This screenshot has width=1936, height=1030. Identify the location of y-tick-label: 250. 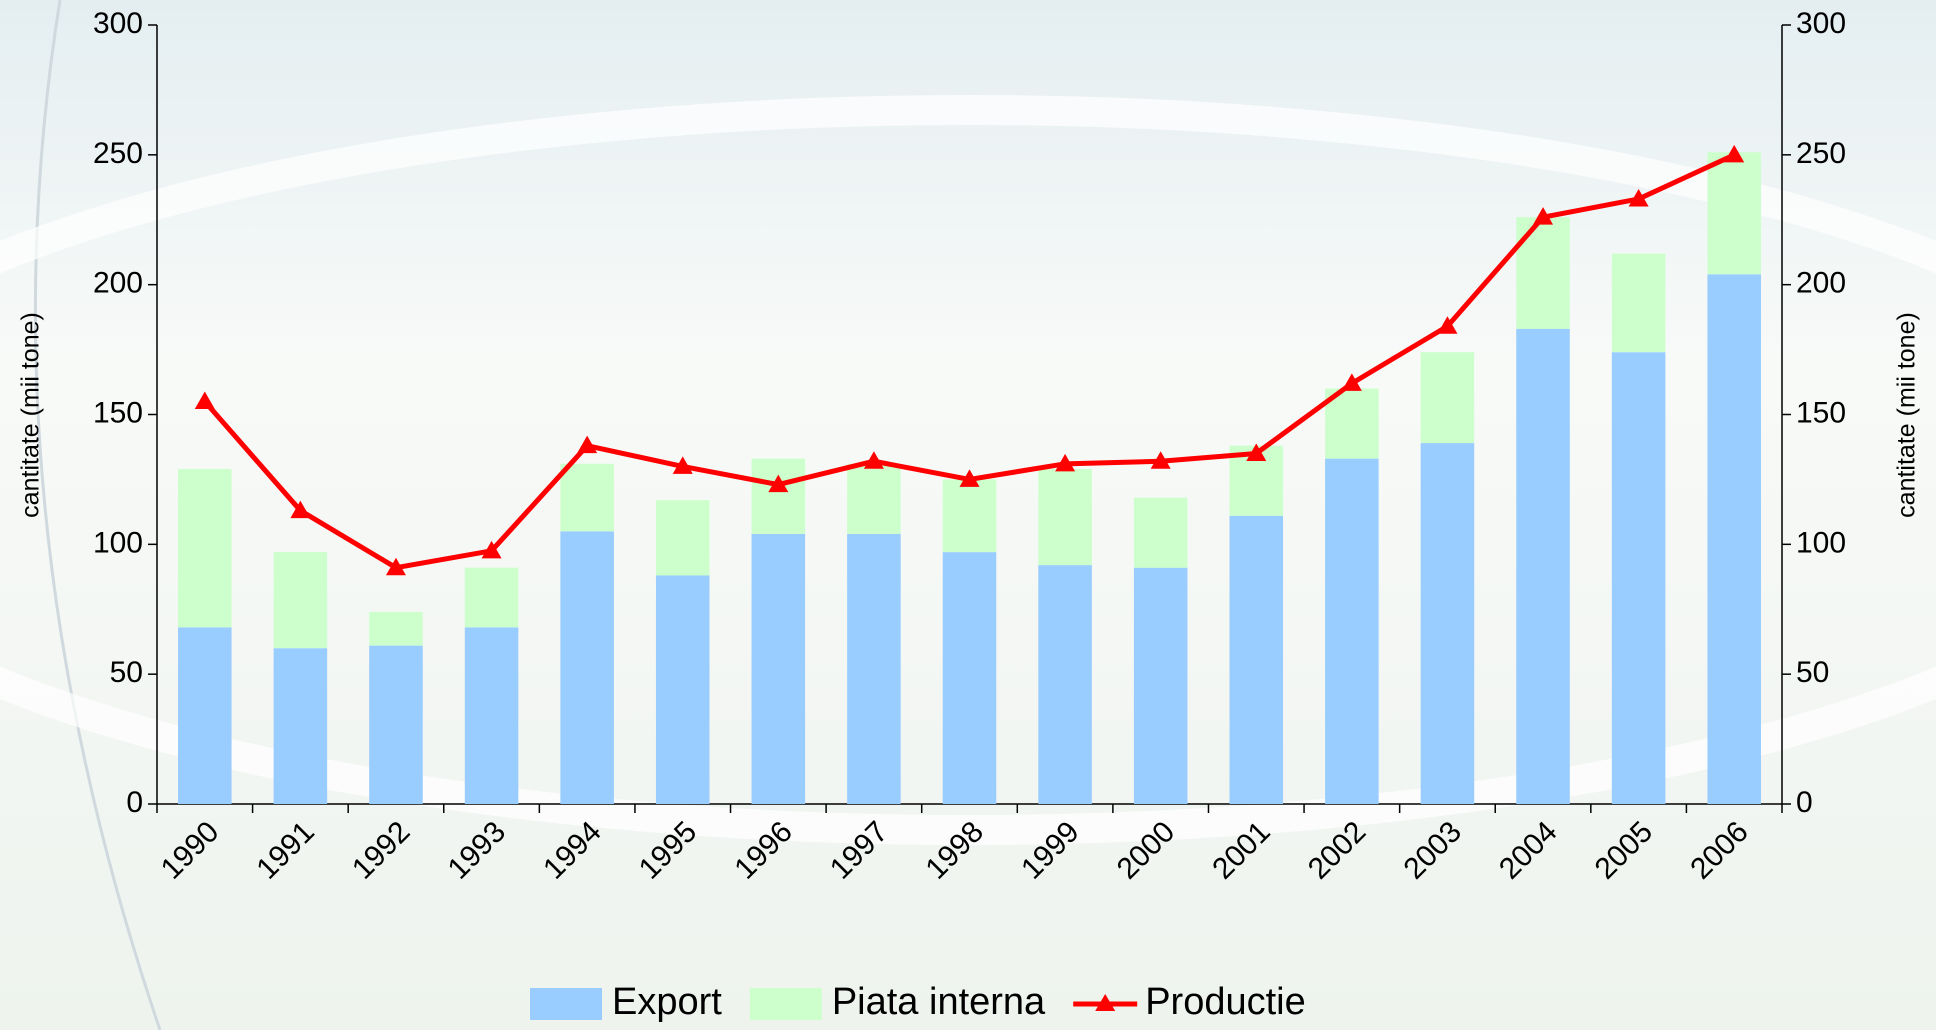
(118, 153).